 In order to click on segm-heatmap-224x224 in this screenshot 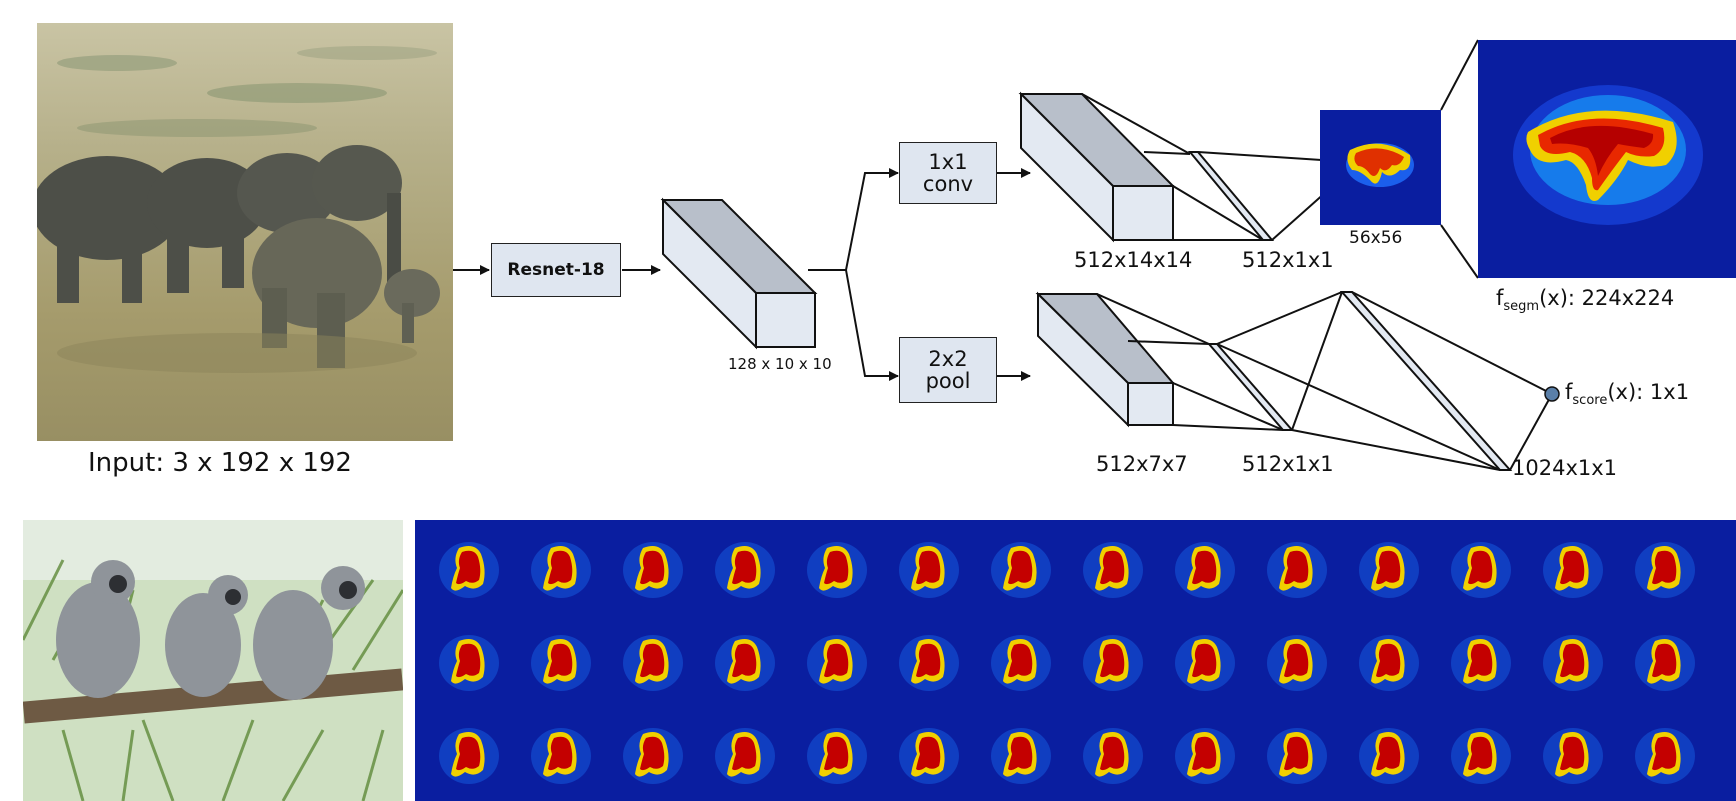, I will do `click(1607, 159)`.